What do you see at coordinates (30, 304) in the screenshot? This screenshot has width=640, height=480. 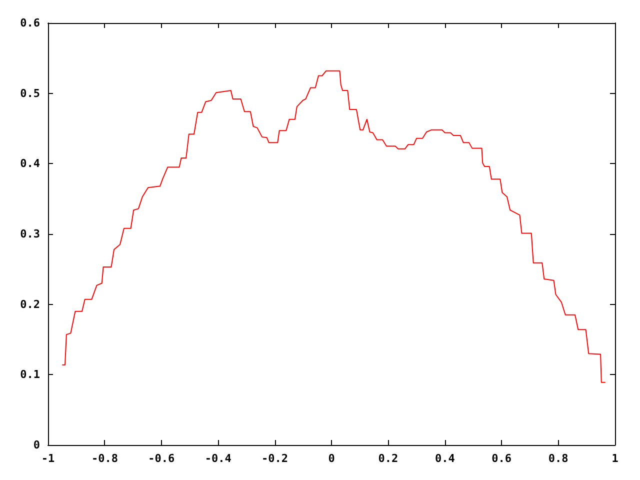 I see `y-tick-label: 0.2` at bounding box center [30, 304].